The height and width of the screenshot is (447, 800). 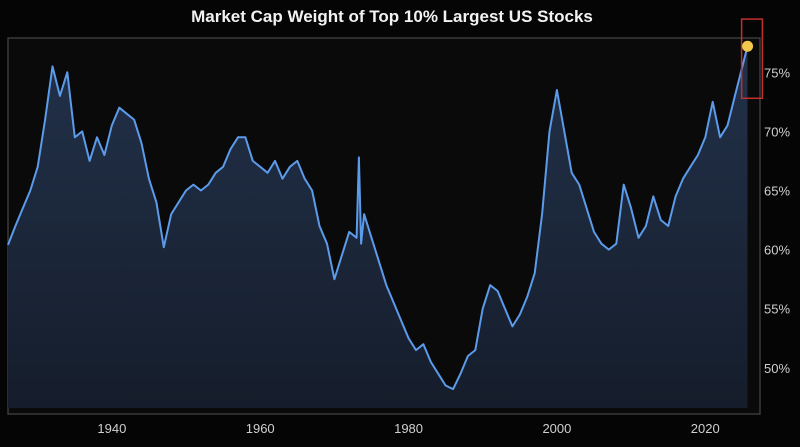 I want to click on x-tick-label: 2020, so click(x=705, y=428).